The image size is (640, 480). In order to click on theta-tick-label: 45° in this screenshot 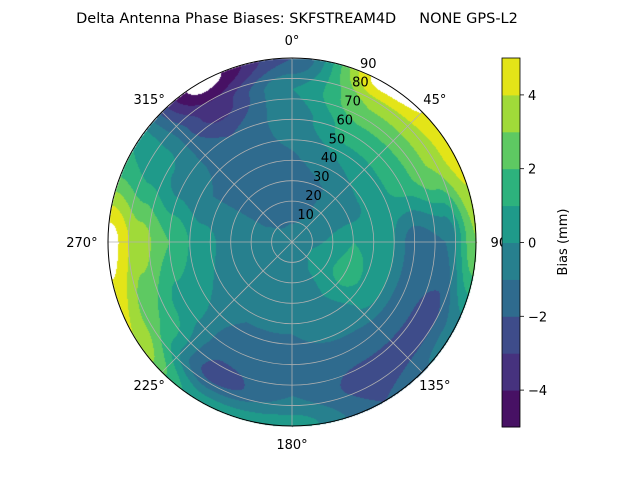, I will do `click(434, 100)`.